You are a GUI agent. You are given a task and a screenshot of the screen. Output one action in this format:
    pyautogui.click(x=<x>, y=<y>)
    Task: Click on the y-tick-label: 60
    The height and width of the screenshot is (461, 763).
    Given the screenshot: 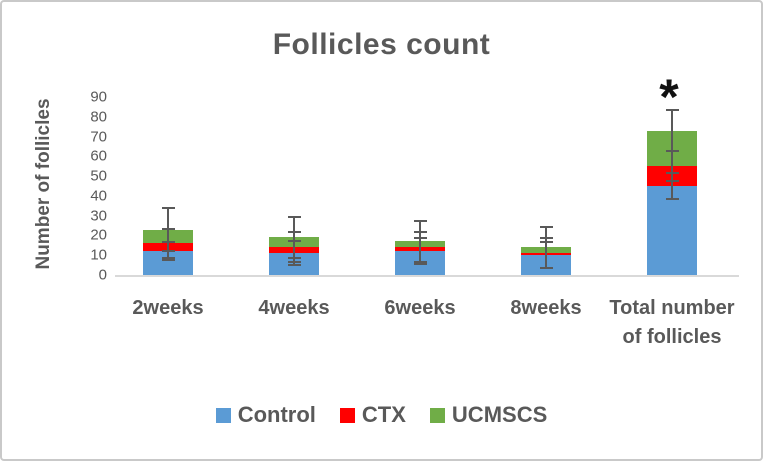 What is the action you would take?
    pyautogui.click(x=98, y=156)
    